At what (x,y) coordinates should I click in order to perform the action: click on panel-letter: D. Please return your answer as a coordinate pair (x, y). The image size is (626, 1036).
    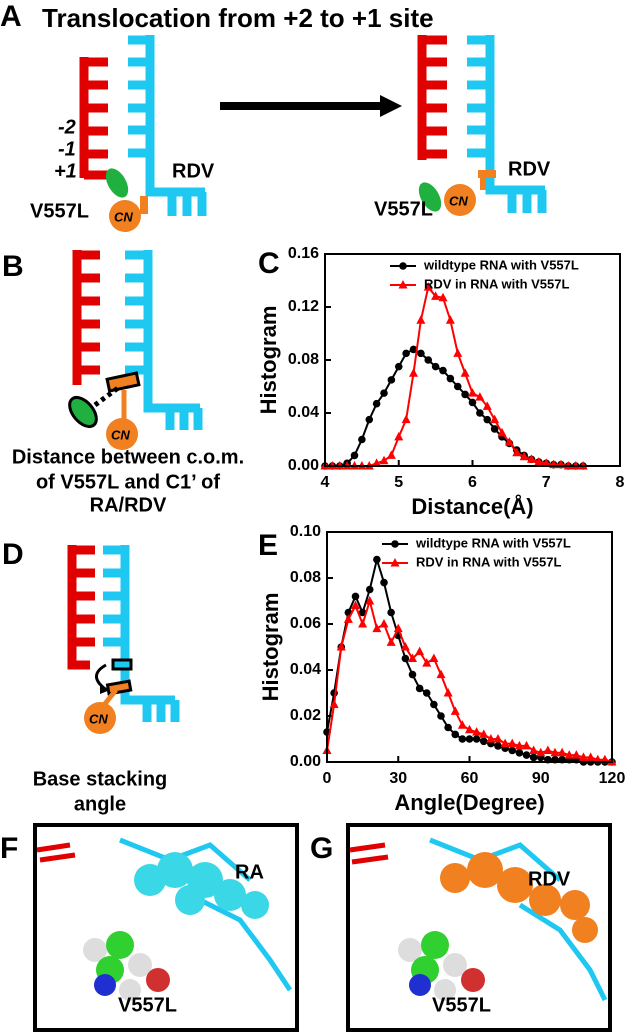
    Looking at the image, I should click on (13, 554).